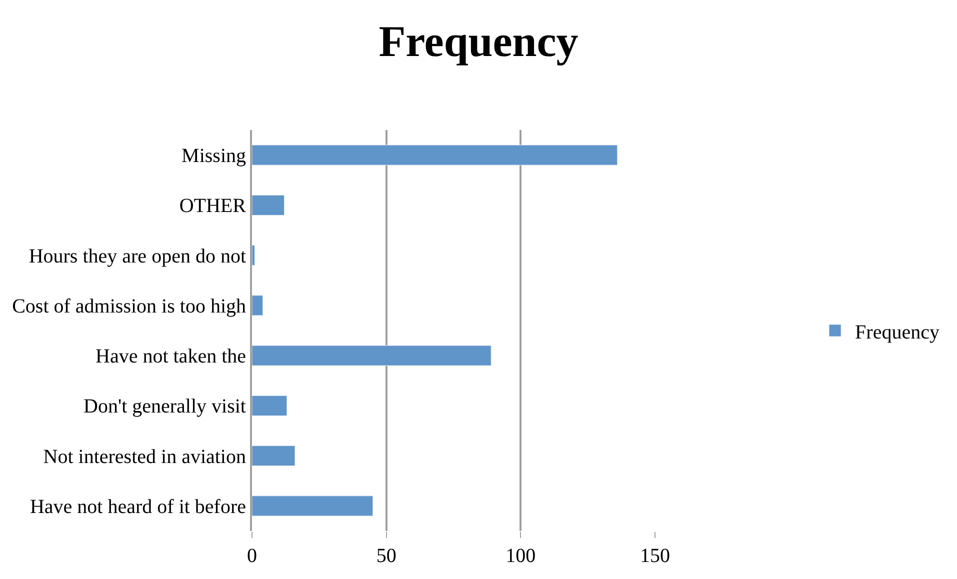 The height and width of the screenshot is (579, 957). Describe the element at coordinates (521, 556) in the screenshot. I see `x-tick-label: 100` at that location.